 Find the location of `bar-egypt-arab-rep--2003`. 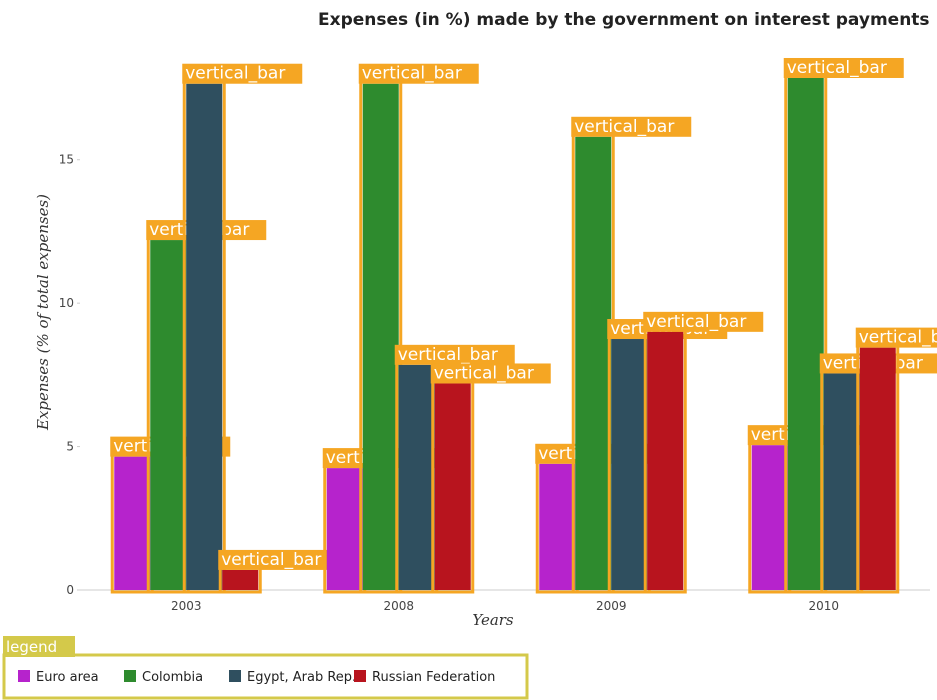

bar-egypt-arab-rep--2003 is located at coordinates (204, 336).